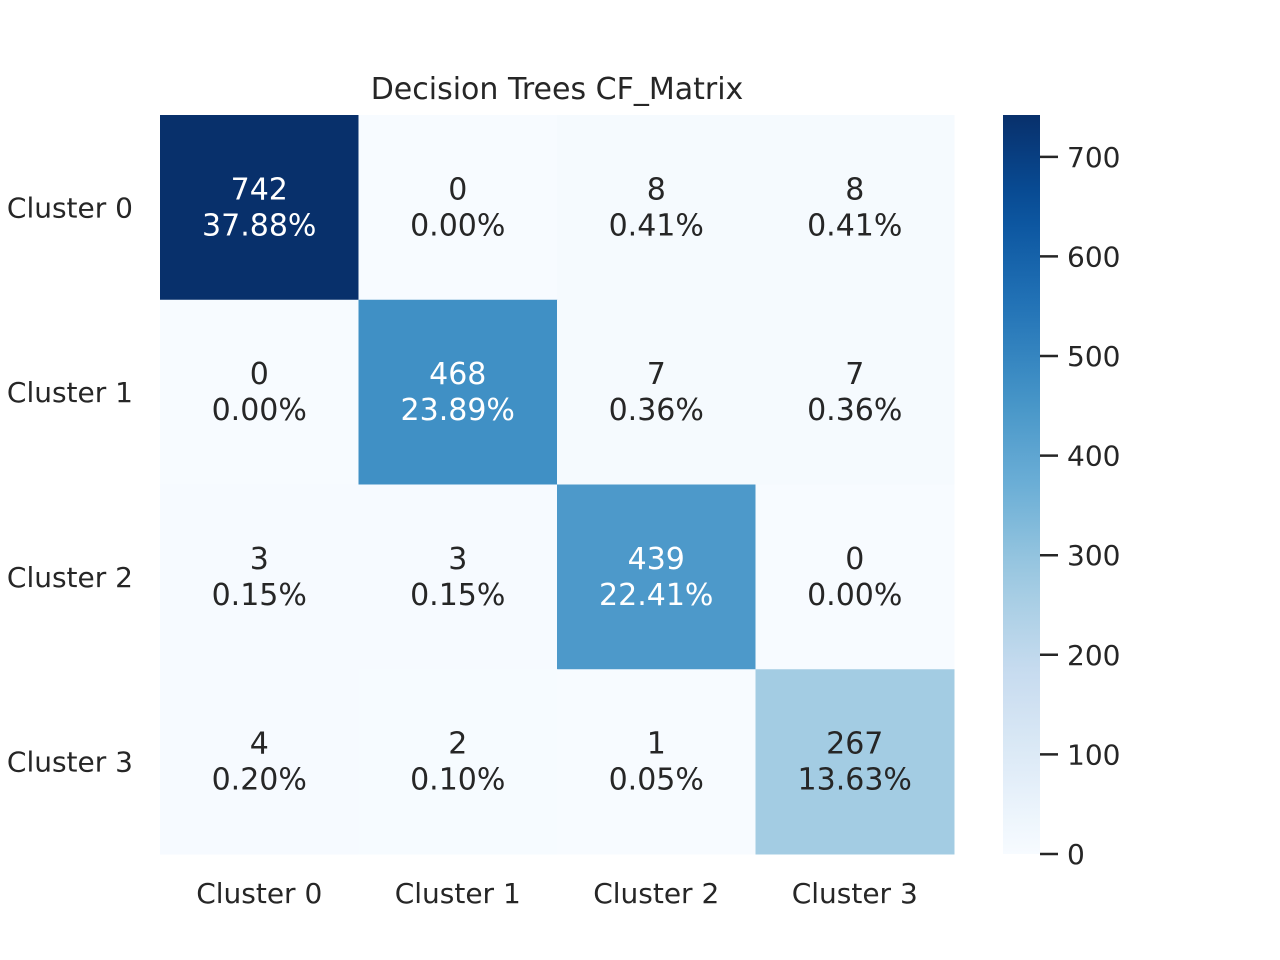  I want to click on cell-r2-c0, so click(259, 577).